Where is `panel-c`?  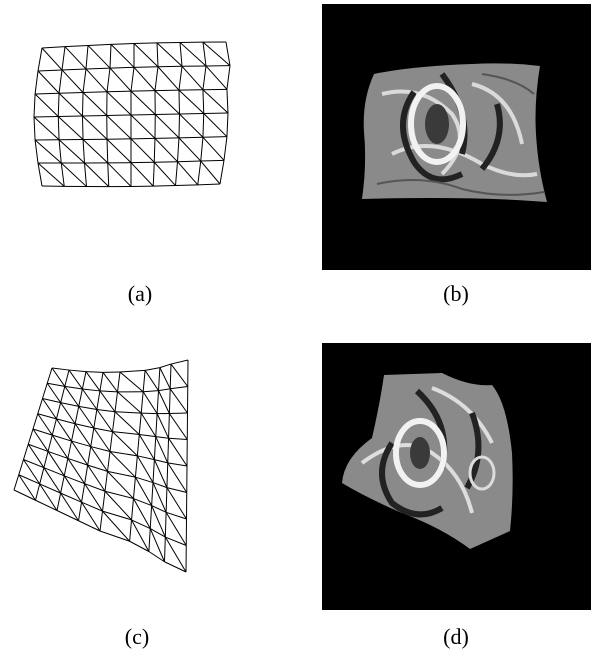 panel-c is located at coordinates (120, 465).